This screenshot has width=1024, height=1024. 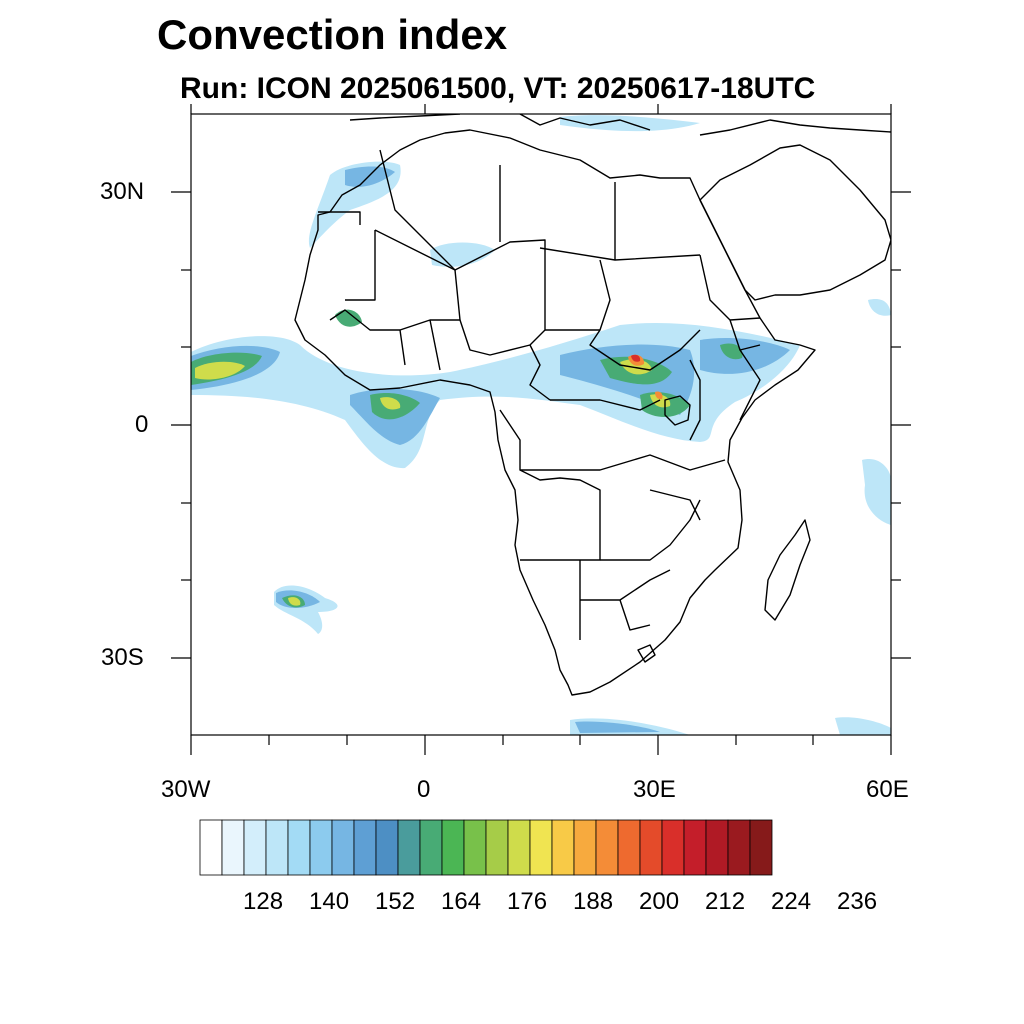 What do you see at coordinates (332, 34) in the screenshot?
I see `chart-title: Convection index` at bounding box center [332, 34].